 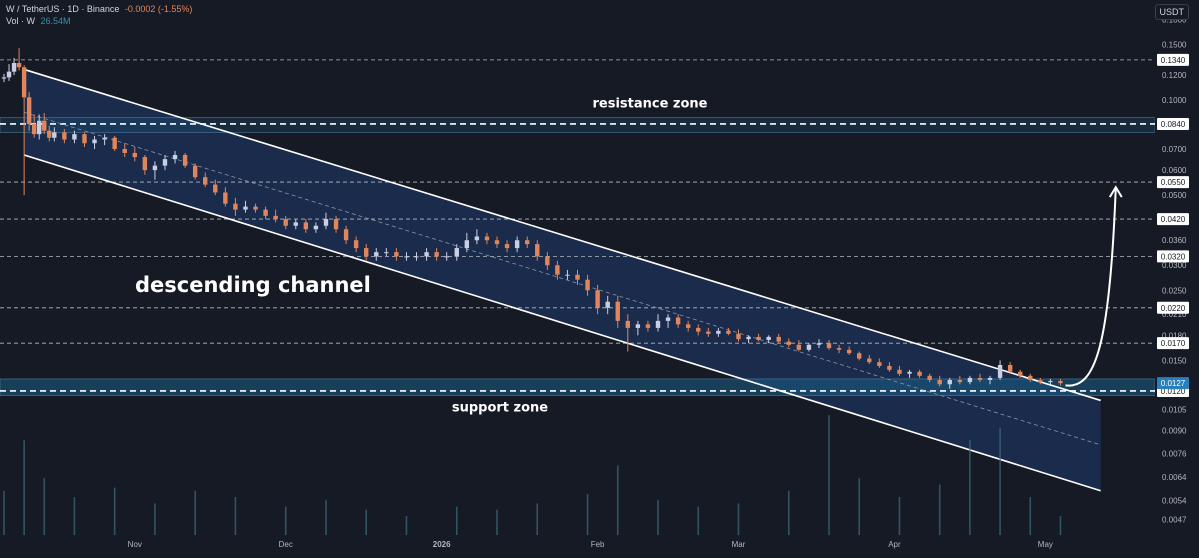 What do you see at coordinates (1174, 149) in the screenshot?
I see `y-tick-label: 0.0700` at bounding box center [1174, 149].